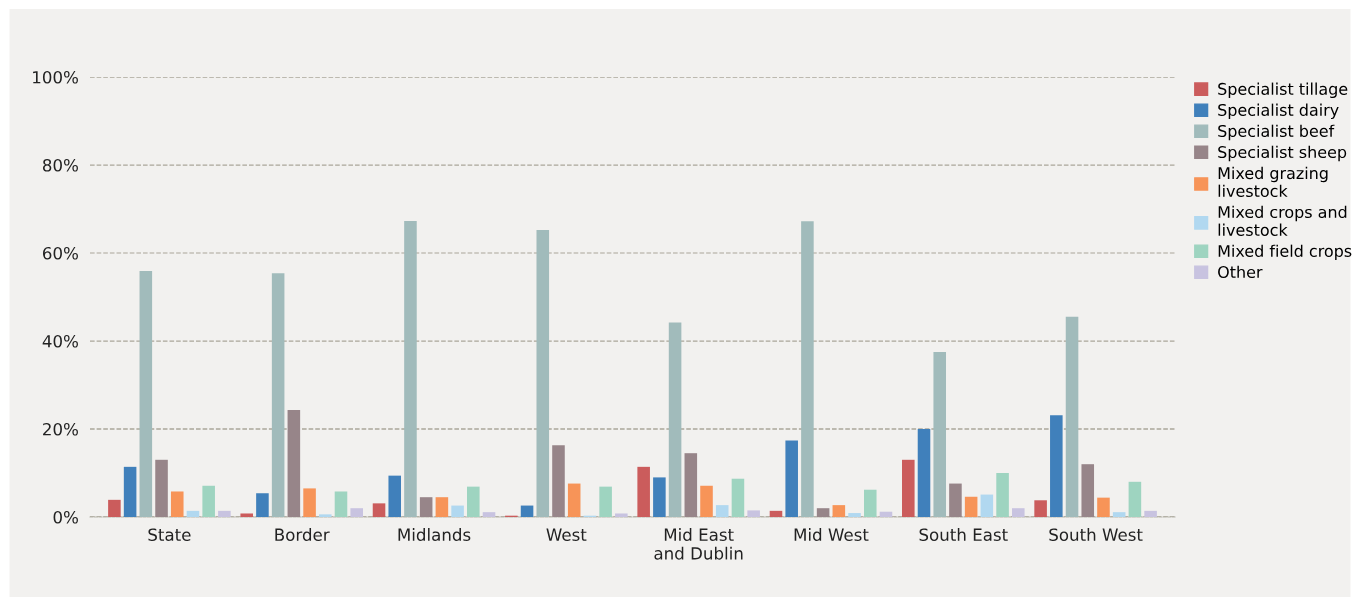 The height and width of the screenshot is (606, 1360). I want to click on y-tick-label: 40%, so click(60, 341).